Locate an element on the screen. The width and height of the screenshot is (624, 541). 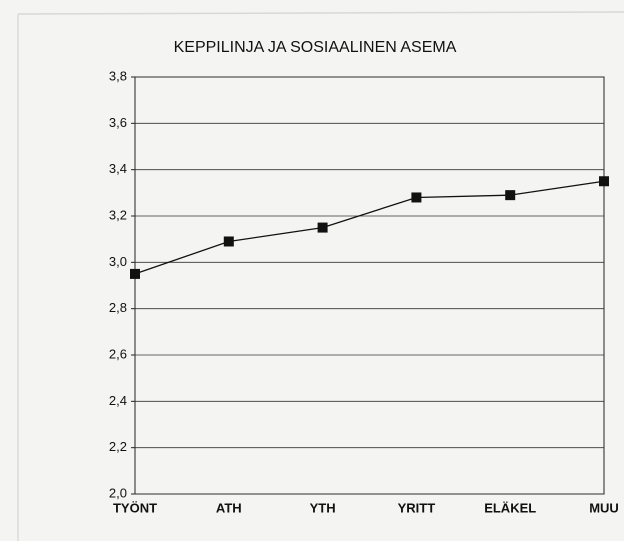
x-tick-label: YRITT is located at coordinates (417, 507).